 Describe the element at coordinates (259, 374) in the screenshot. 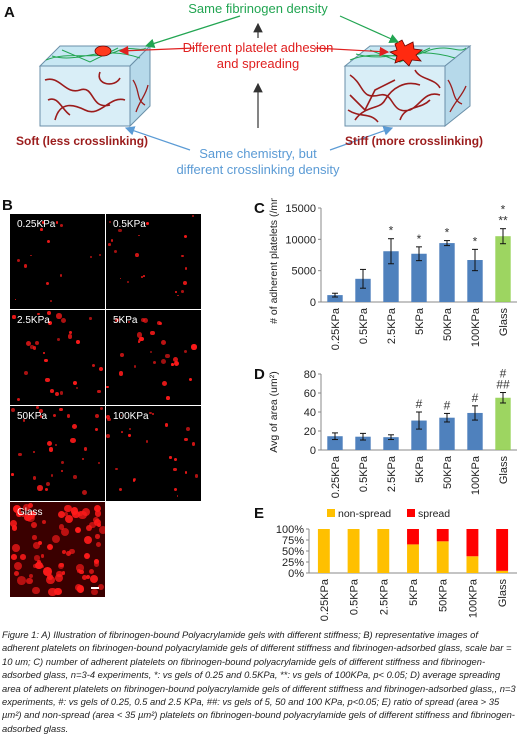

I see `panel-label-d: D` at that location.